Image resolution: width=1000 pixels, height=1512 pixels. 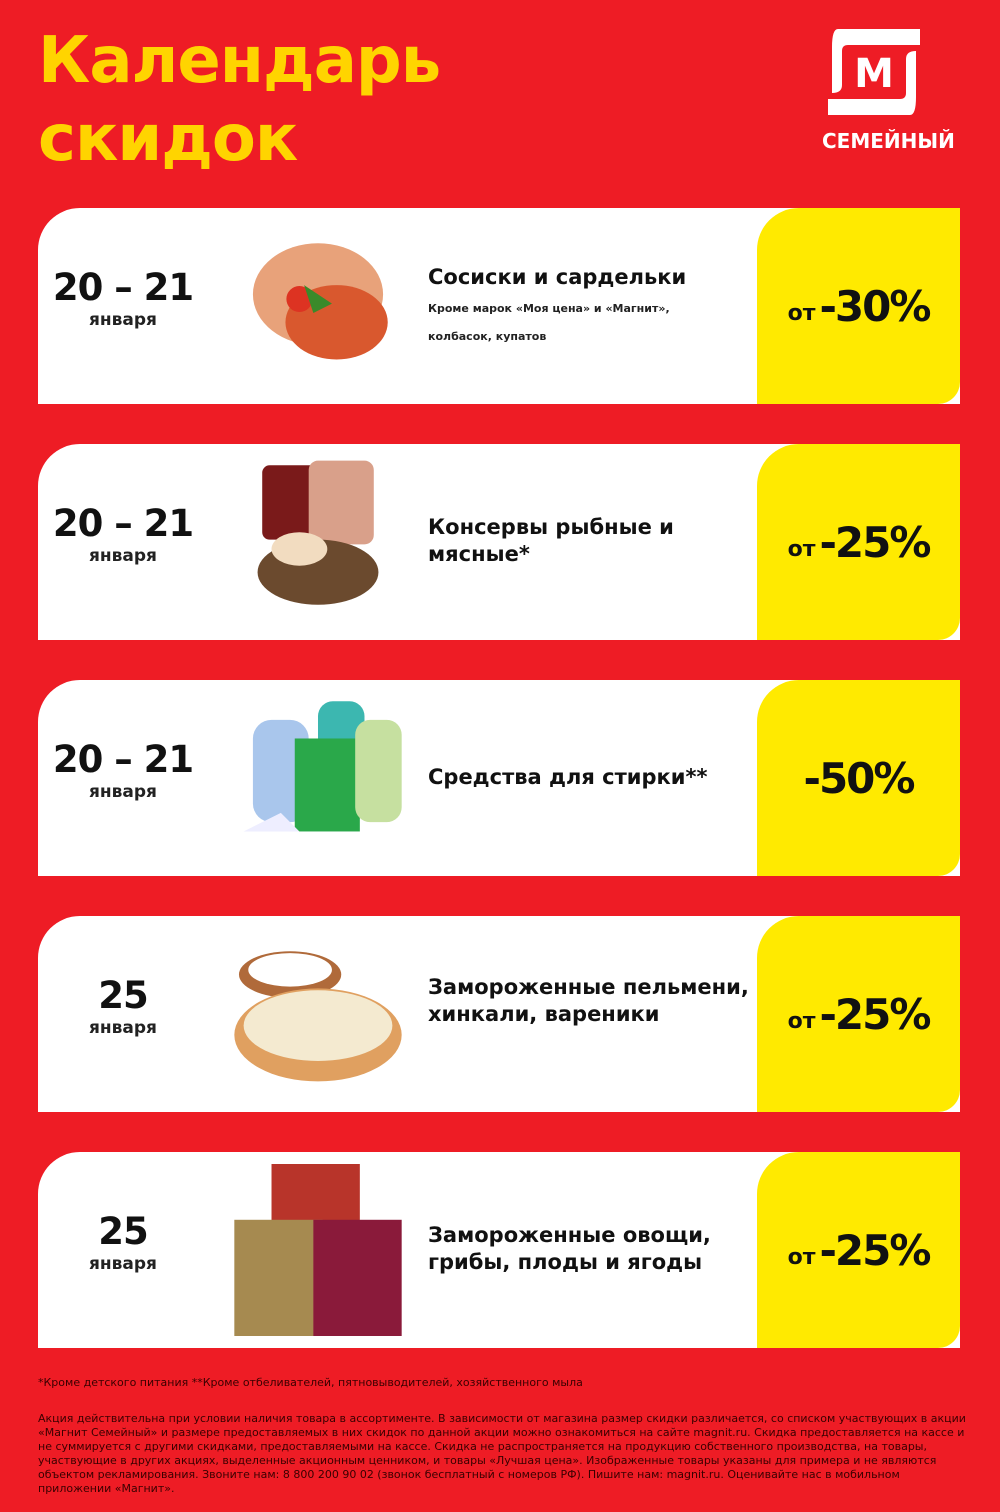 What do you see at coordinates (568, 777) in the screenshot?
I see `promo-title: Средства для стирки**` at bounding box center [568, 777].